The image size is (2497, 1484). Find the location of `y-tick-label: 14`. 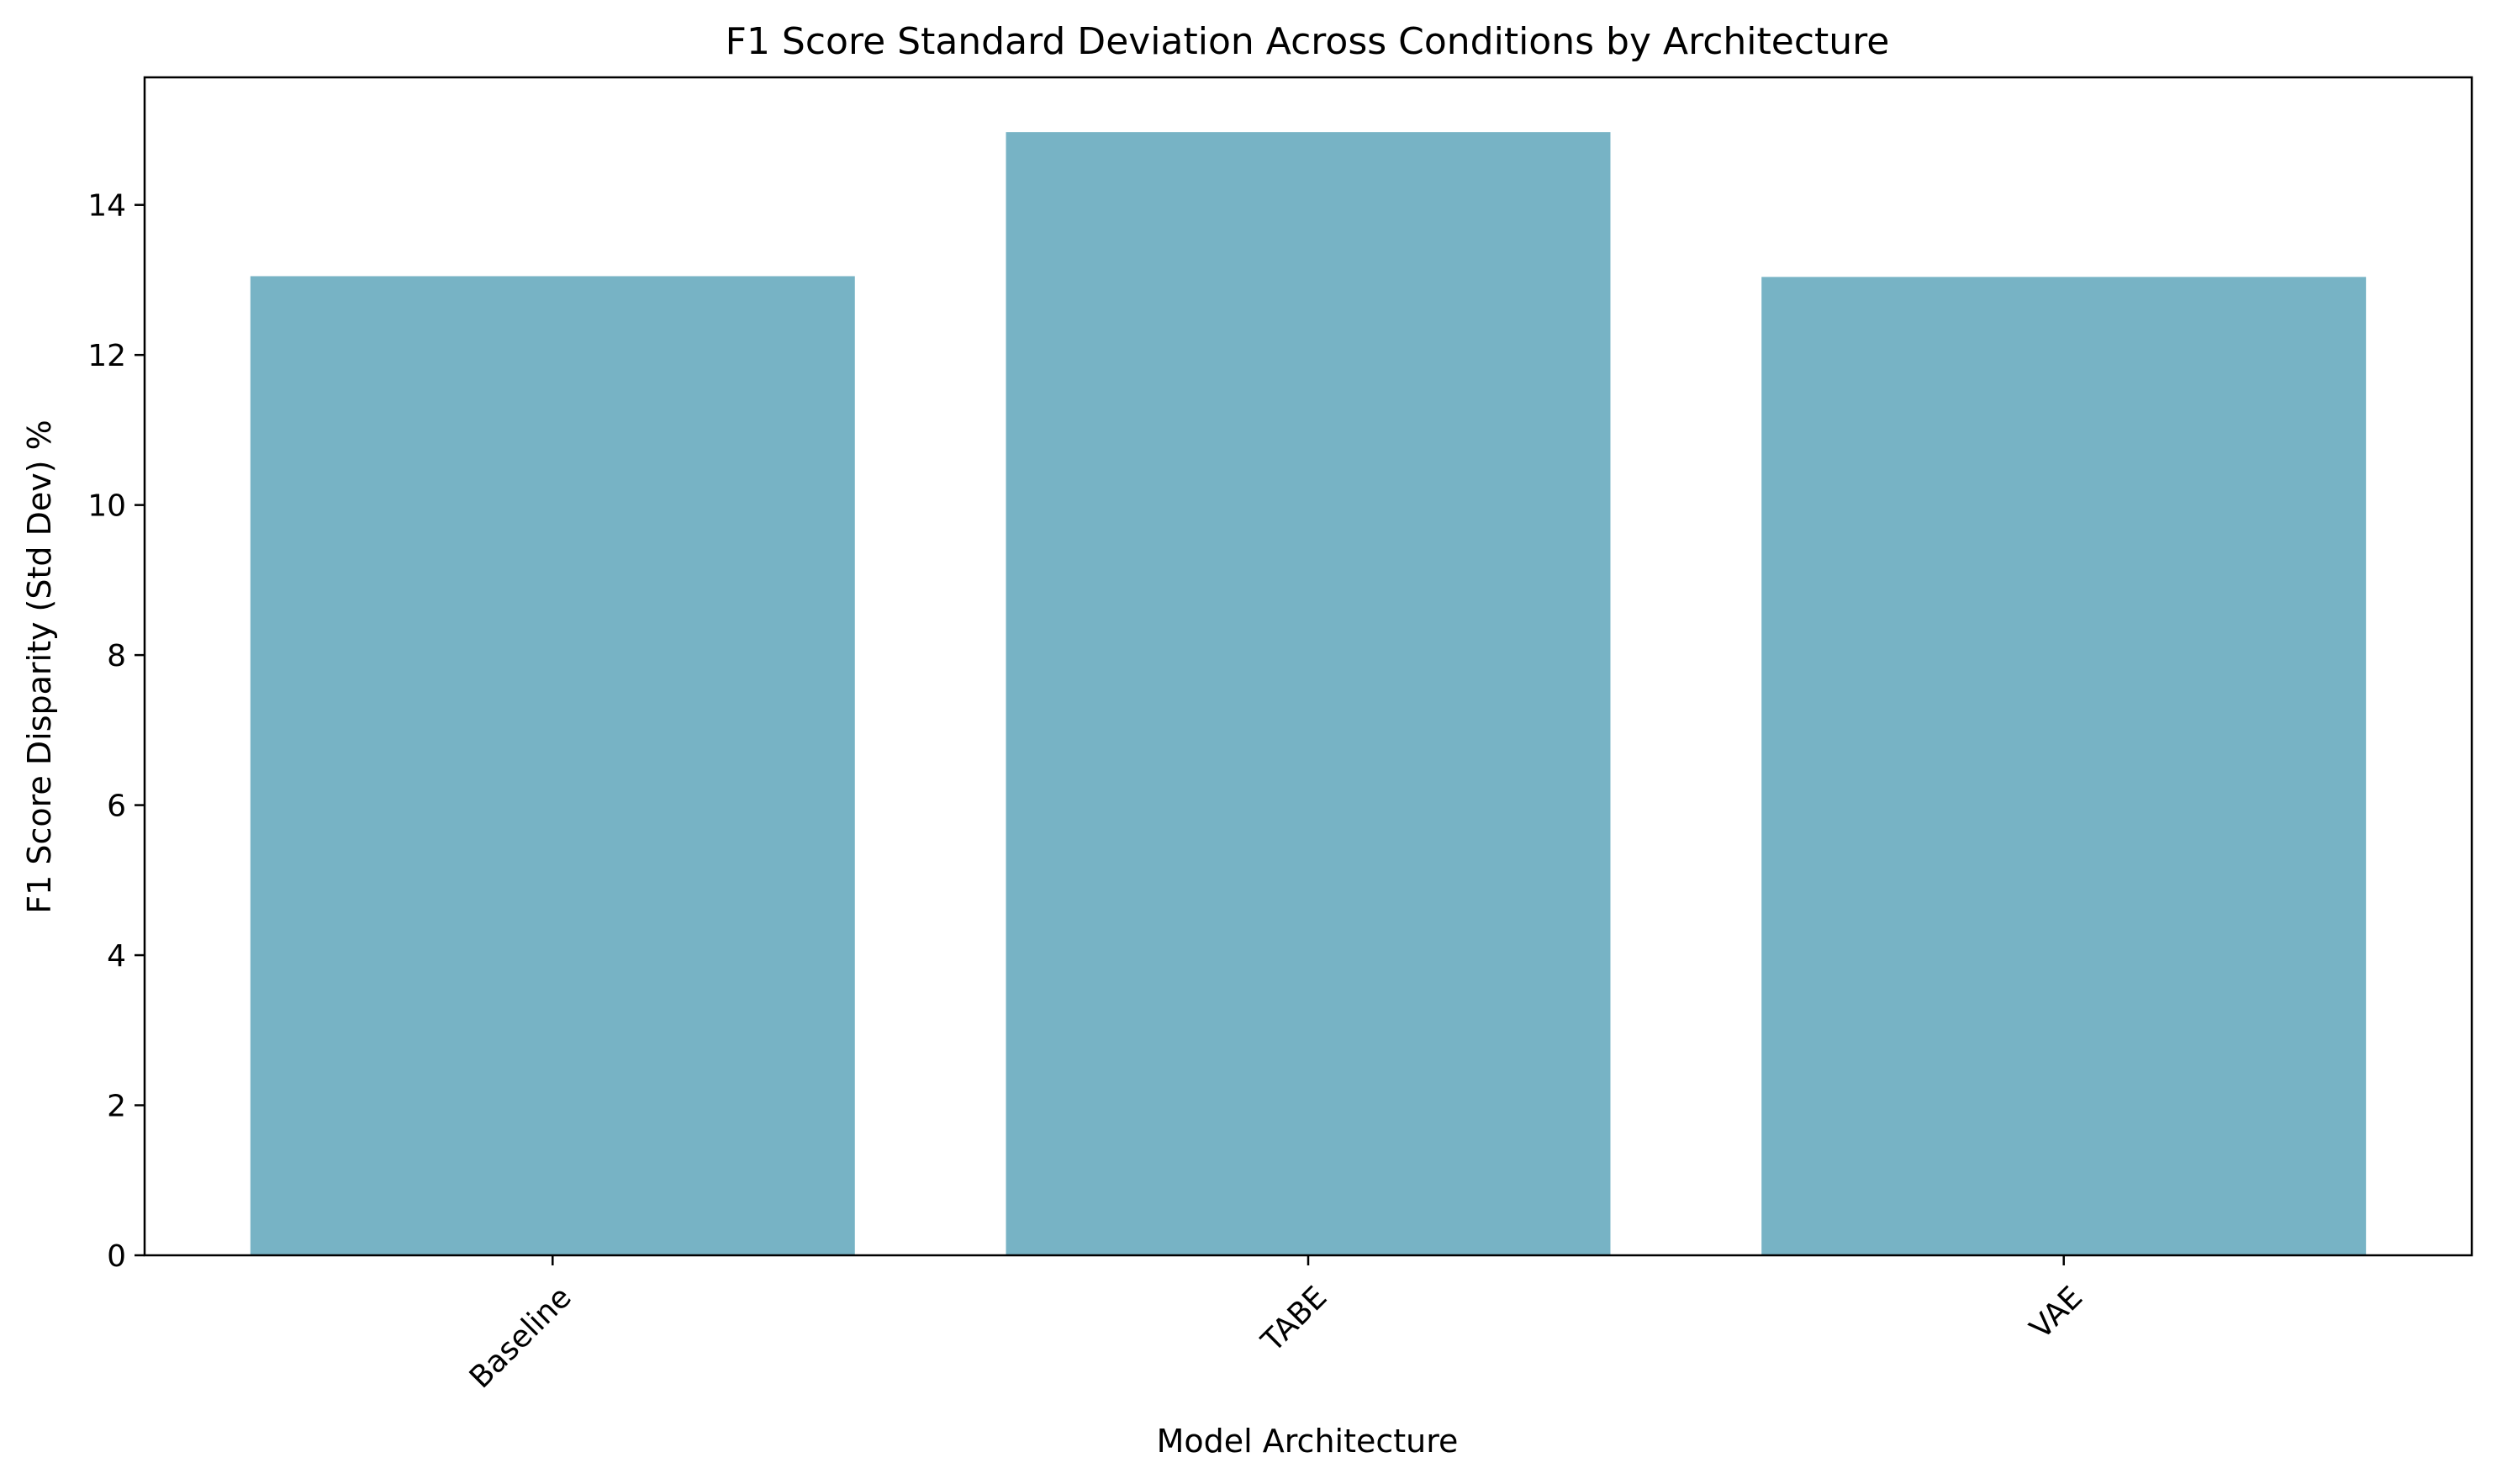

y-tick-label: 14 is located at coordinates (106, 206).